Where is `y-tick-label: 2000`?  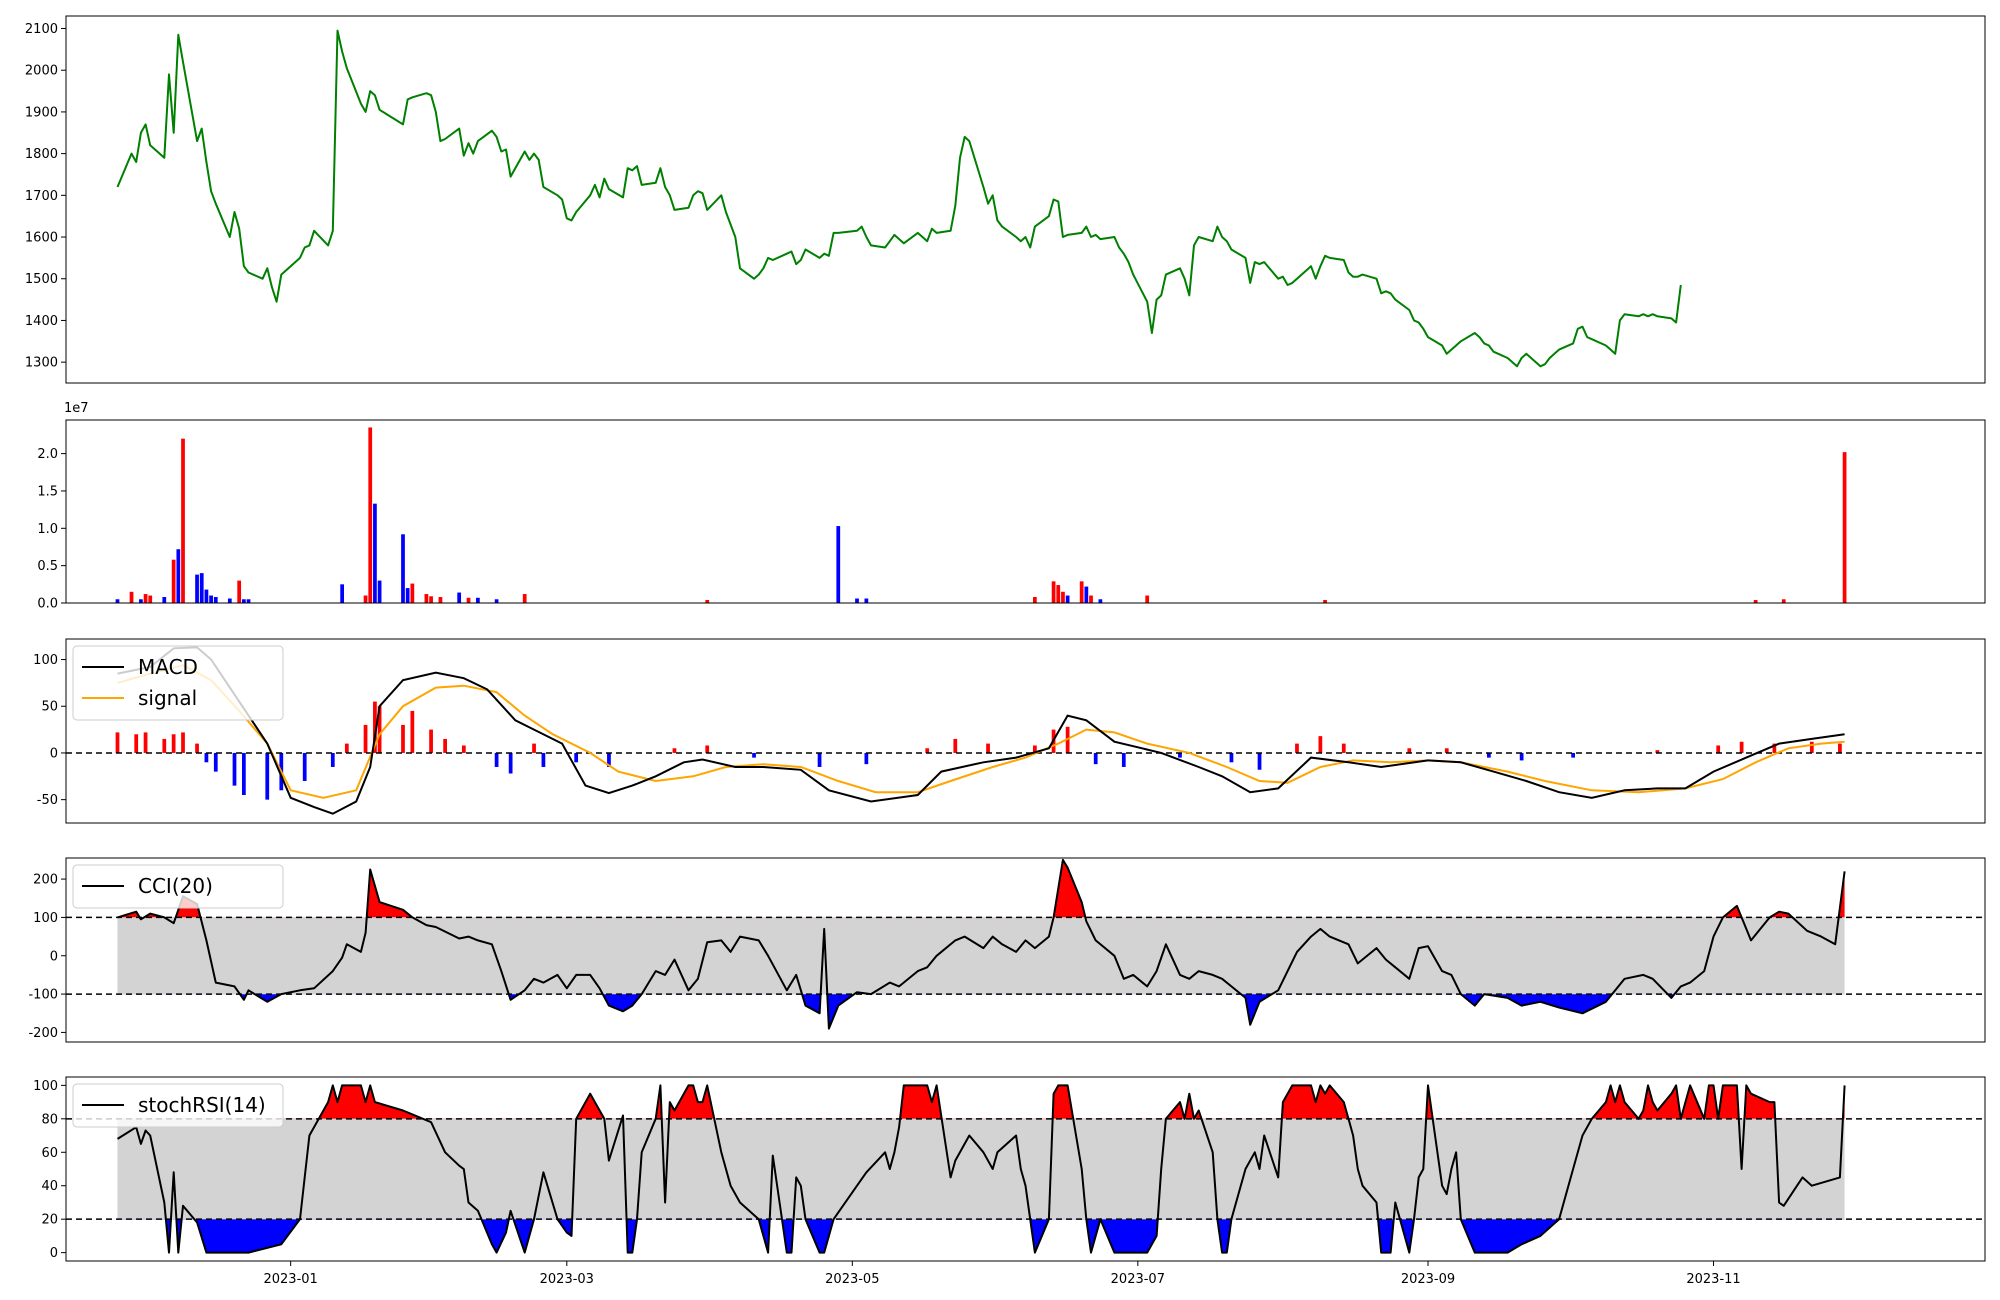 y-tick-label: 2000 is located at coordinates (41, 71).